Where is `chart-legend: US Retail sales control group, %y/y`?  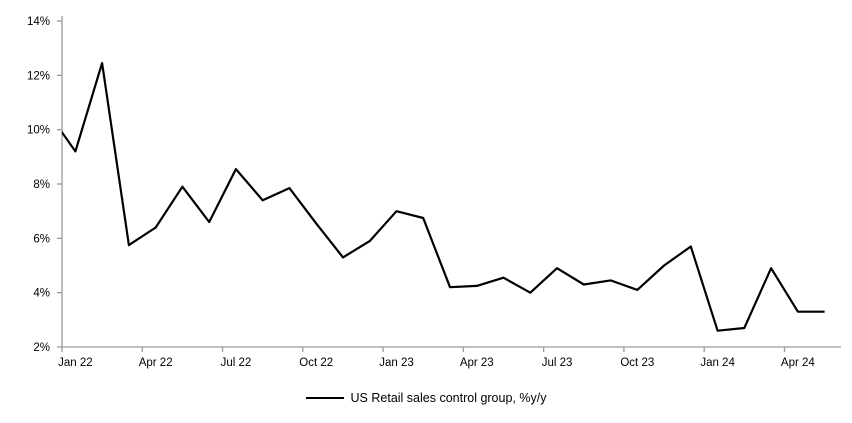
chart-legend: US Retail sales control group, %y/y is located at coordinates (426, 398).